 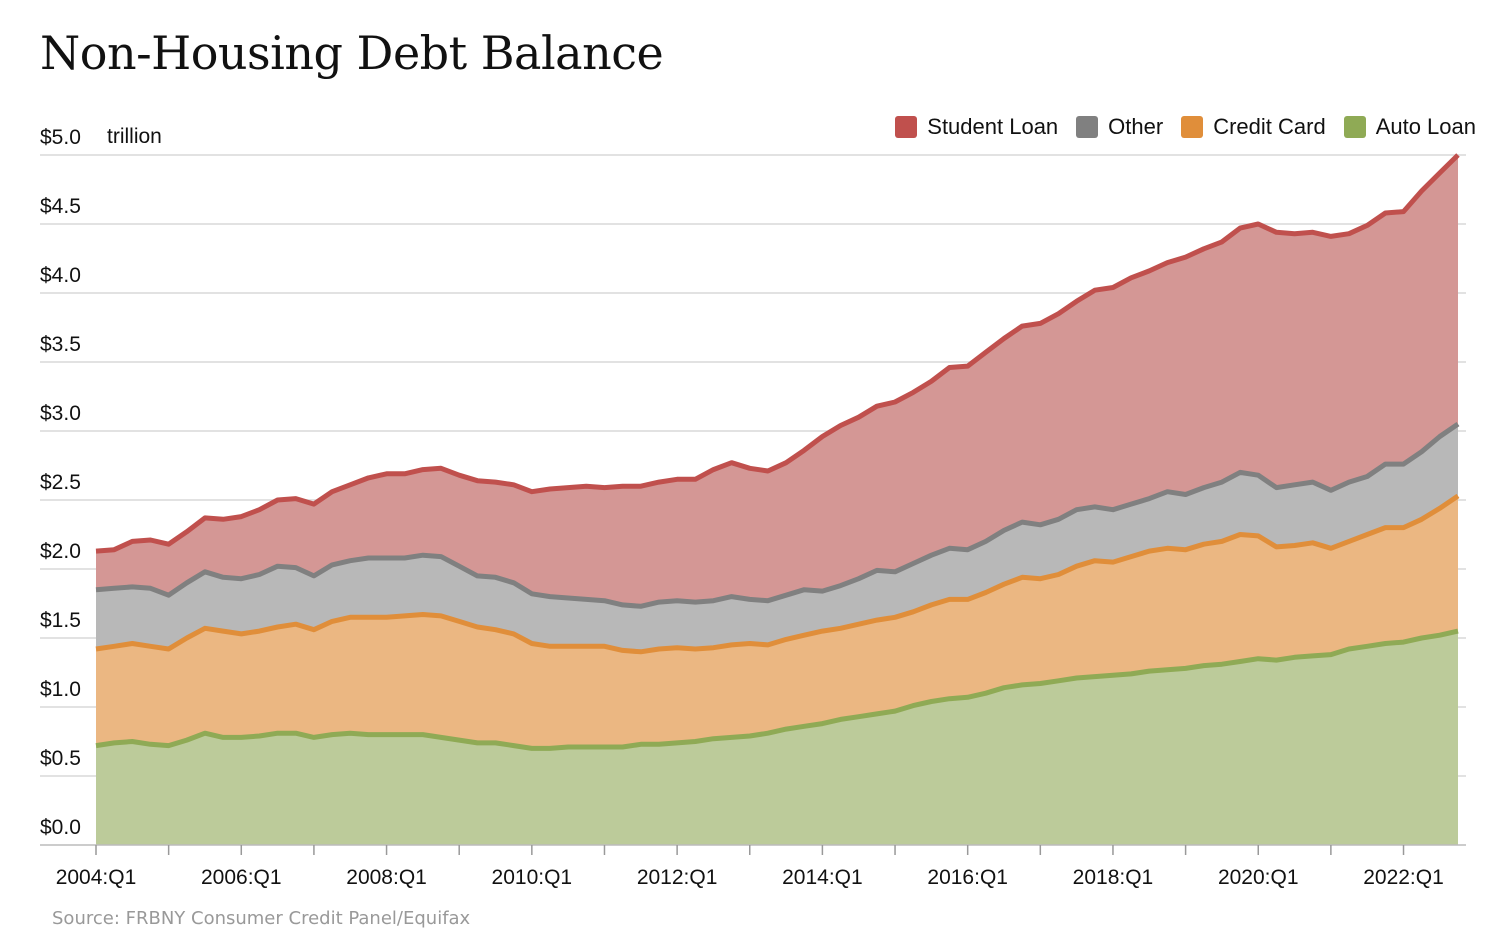 What do you see at coordinates (1087, 127) in the screenshot?
I see `legend-swatch-other` at bounding box center [1087, 127].